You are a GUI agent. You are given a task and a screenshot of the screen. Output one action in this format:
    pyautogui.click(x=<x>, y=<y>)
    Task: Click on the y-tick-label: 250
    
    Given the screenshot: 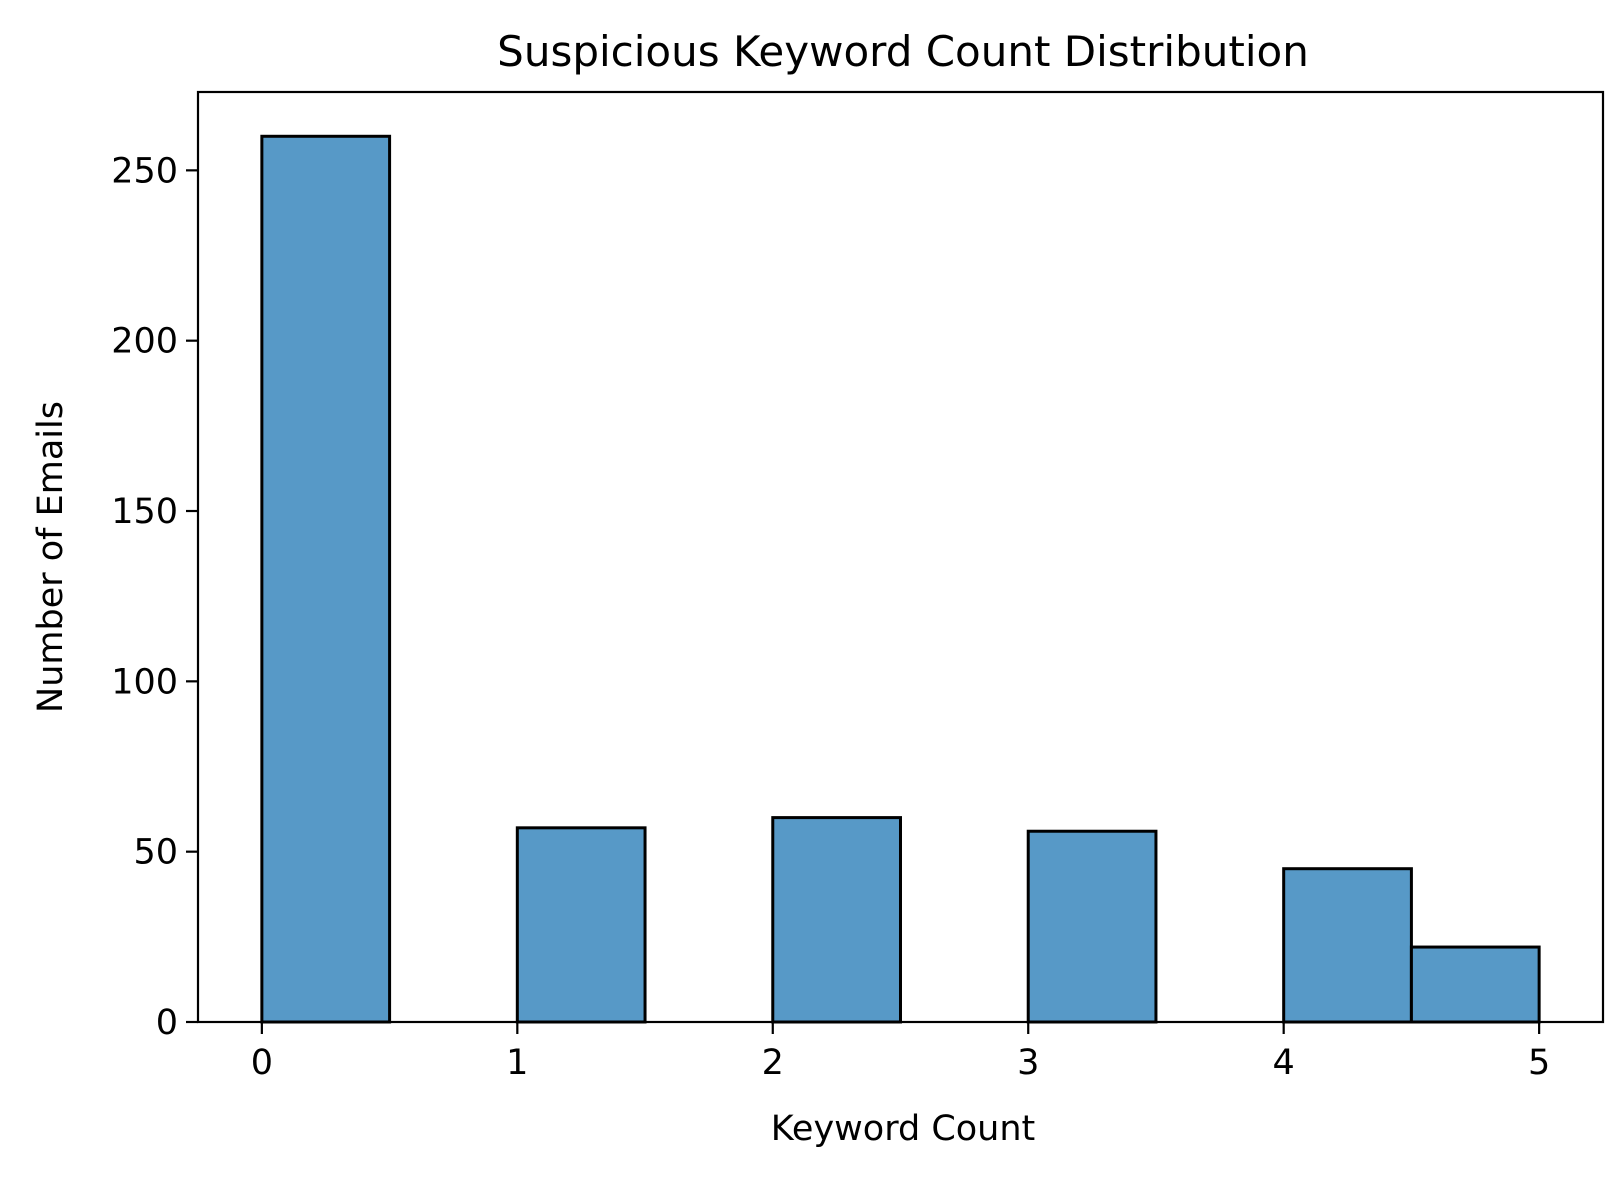 What is the action you would take?
    pyautogui.click(x=144, y=171)
    